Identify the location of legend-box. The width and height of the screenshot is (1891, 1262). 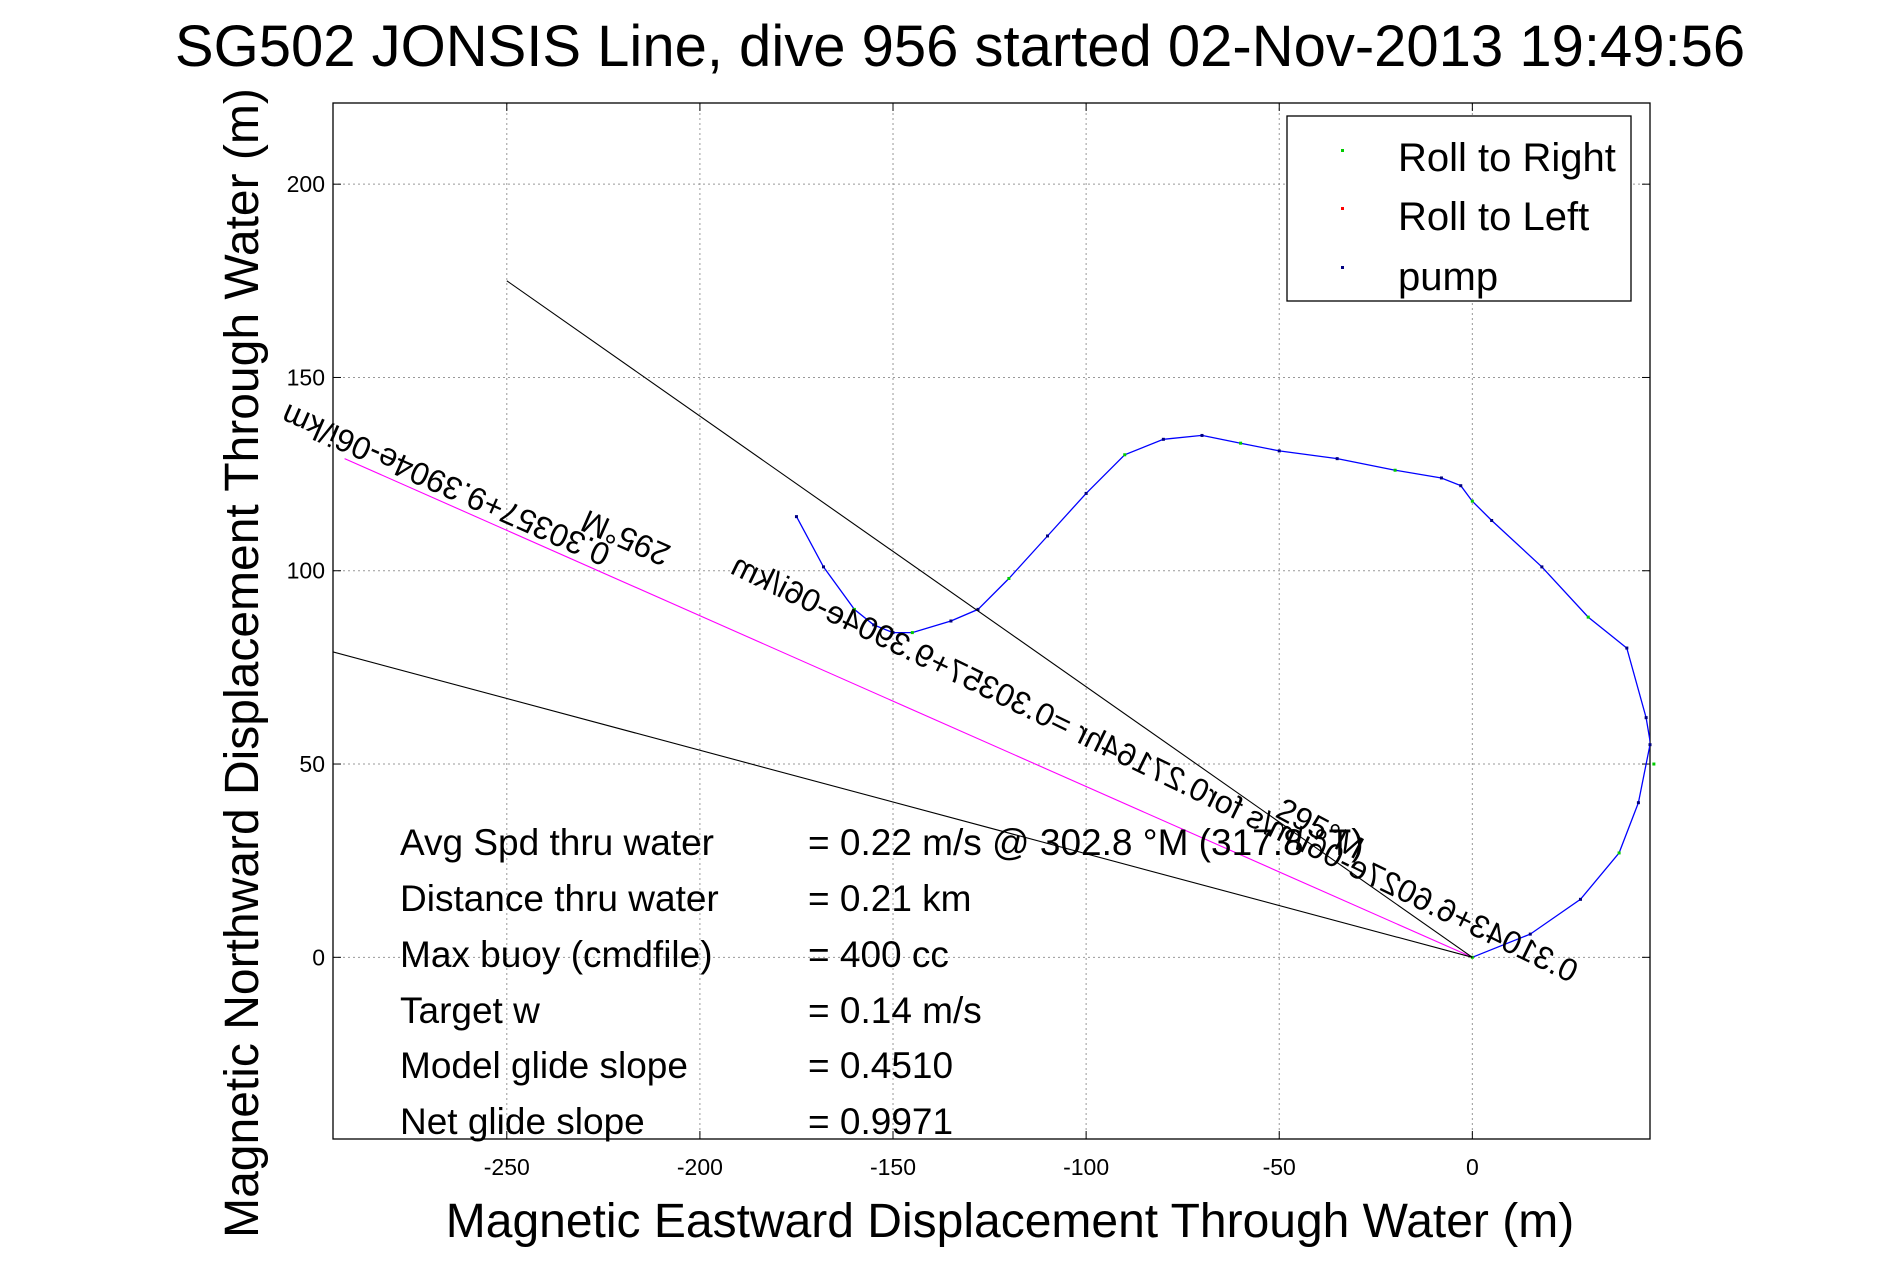
(1459, 208).